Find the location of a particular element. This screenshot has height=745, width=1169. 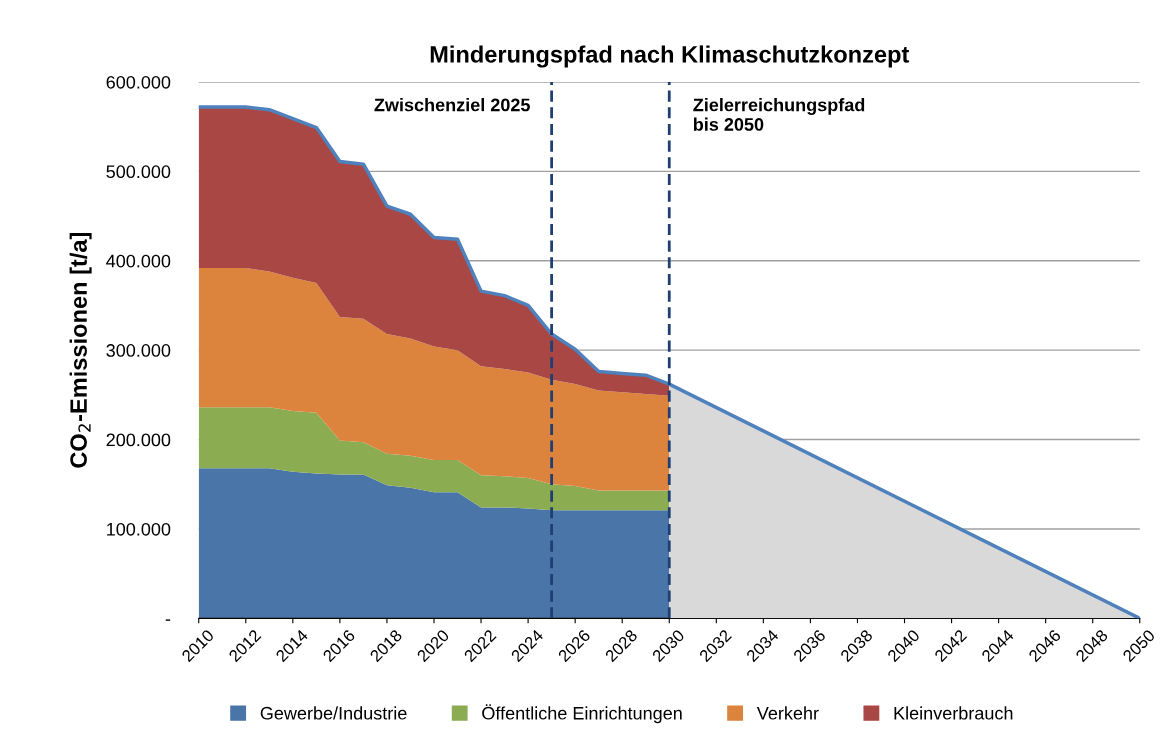

ref-line-label: Zielerreichungspfad bis 2050 is located at coordinates (779, 114).